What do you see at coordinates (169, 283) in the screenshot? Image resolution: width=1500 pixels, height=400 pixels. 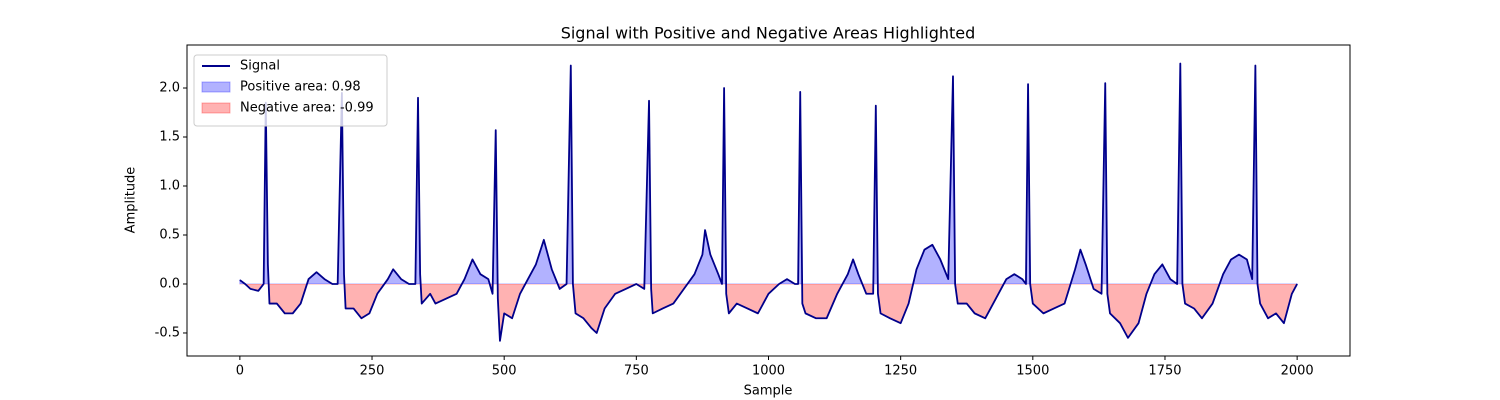 I see `y-tick-label: 0.0` at bounding box center [169, 283].